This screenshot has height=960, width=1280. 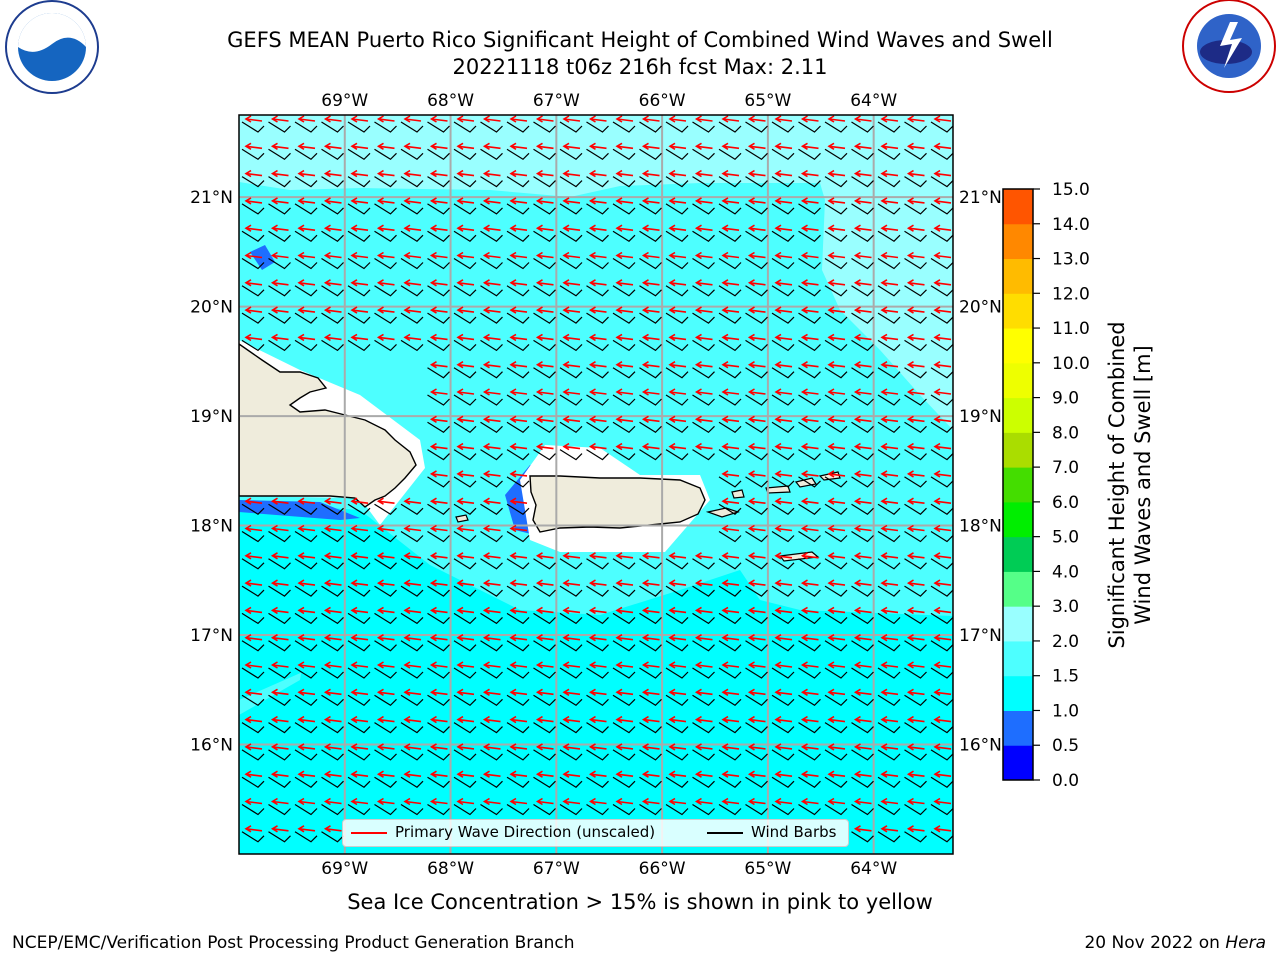 What do you see at coordinates (1065, 746) in the screenshot?
I see `colorbar-tick-label: 0.5` at bounding box center [1065, 746].